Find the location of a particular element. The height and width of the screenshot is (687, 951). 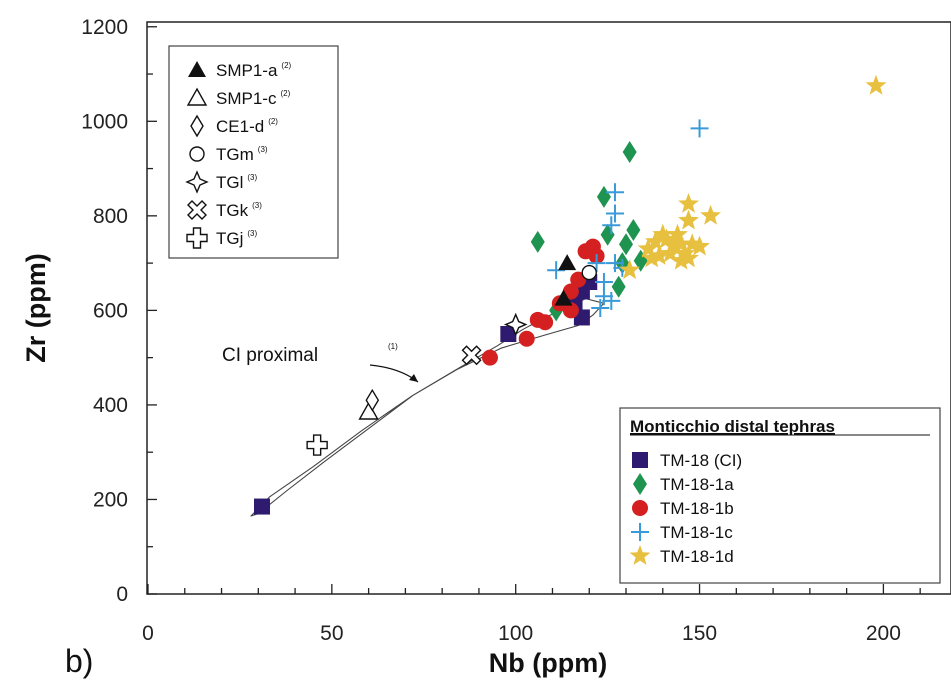

ref-legend-label-tgm: TGm is located at coordinates (235, 154).